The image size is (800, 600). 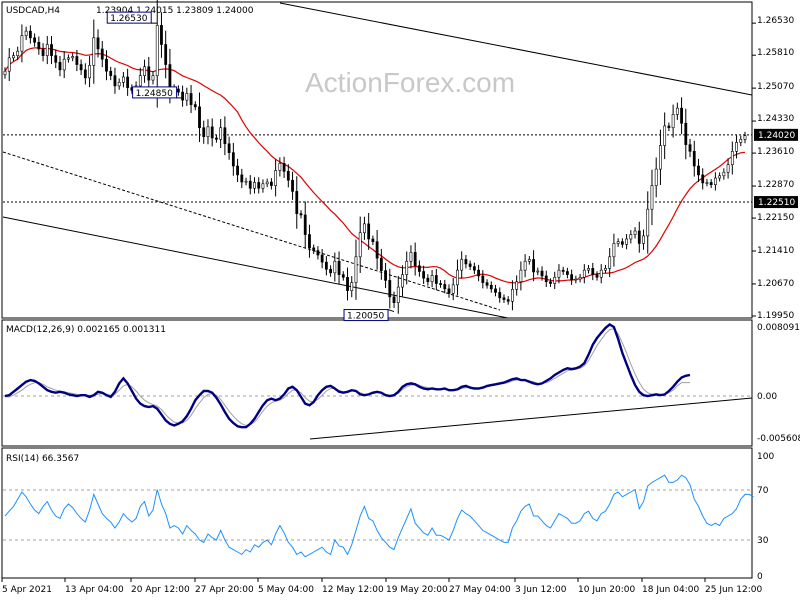 What do you see at coordinates (775, 284) in the screenshot?
I see `price-tick-label: 1.20670` at bounding box center [775, 284].